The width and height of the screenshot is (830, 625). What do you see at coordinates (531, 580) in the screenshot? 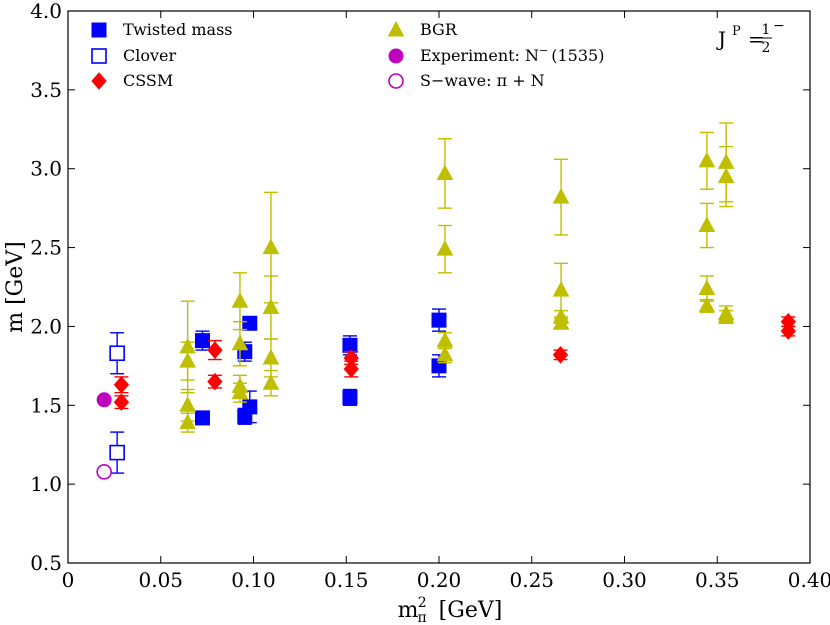
I see `x-tick-label: 0.25` at bounding box center [531, 580].